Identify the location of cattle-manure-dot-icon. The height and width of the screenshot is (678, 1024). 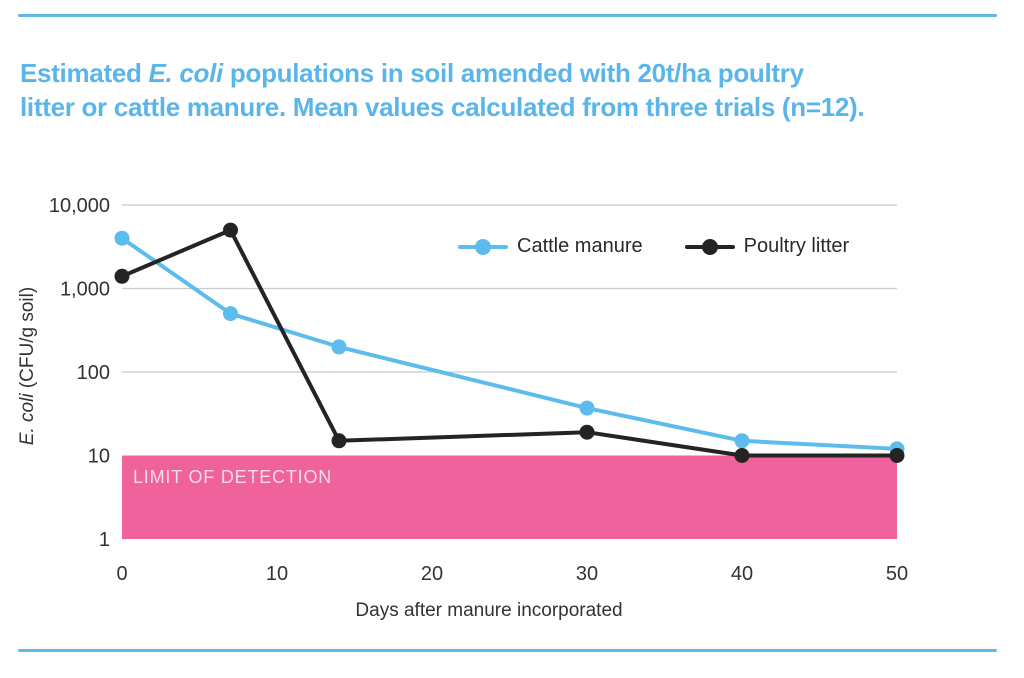
(483, 246).